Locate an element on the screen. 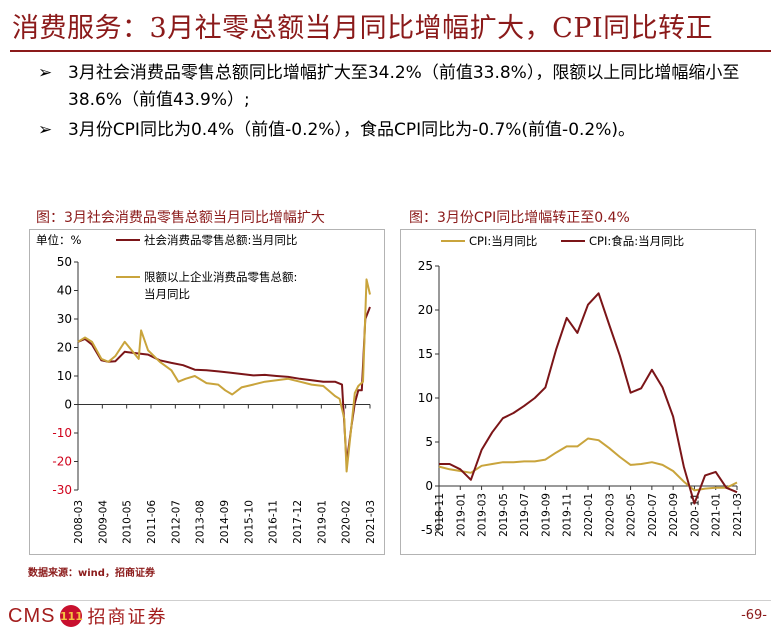  page-number: -69- is located at coordinates (754, 615).